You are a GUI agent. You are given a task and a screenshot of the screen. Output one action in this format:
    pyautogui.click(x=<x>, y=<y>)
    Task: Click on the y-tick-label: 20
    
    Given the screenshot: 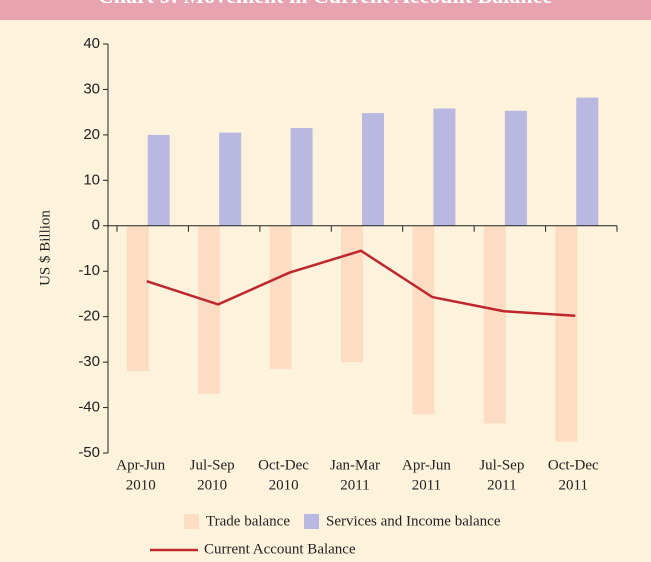 What is the action you would take?
    pyautogui.click(x=91, y=134)
    